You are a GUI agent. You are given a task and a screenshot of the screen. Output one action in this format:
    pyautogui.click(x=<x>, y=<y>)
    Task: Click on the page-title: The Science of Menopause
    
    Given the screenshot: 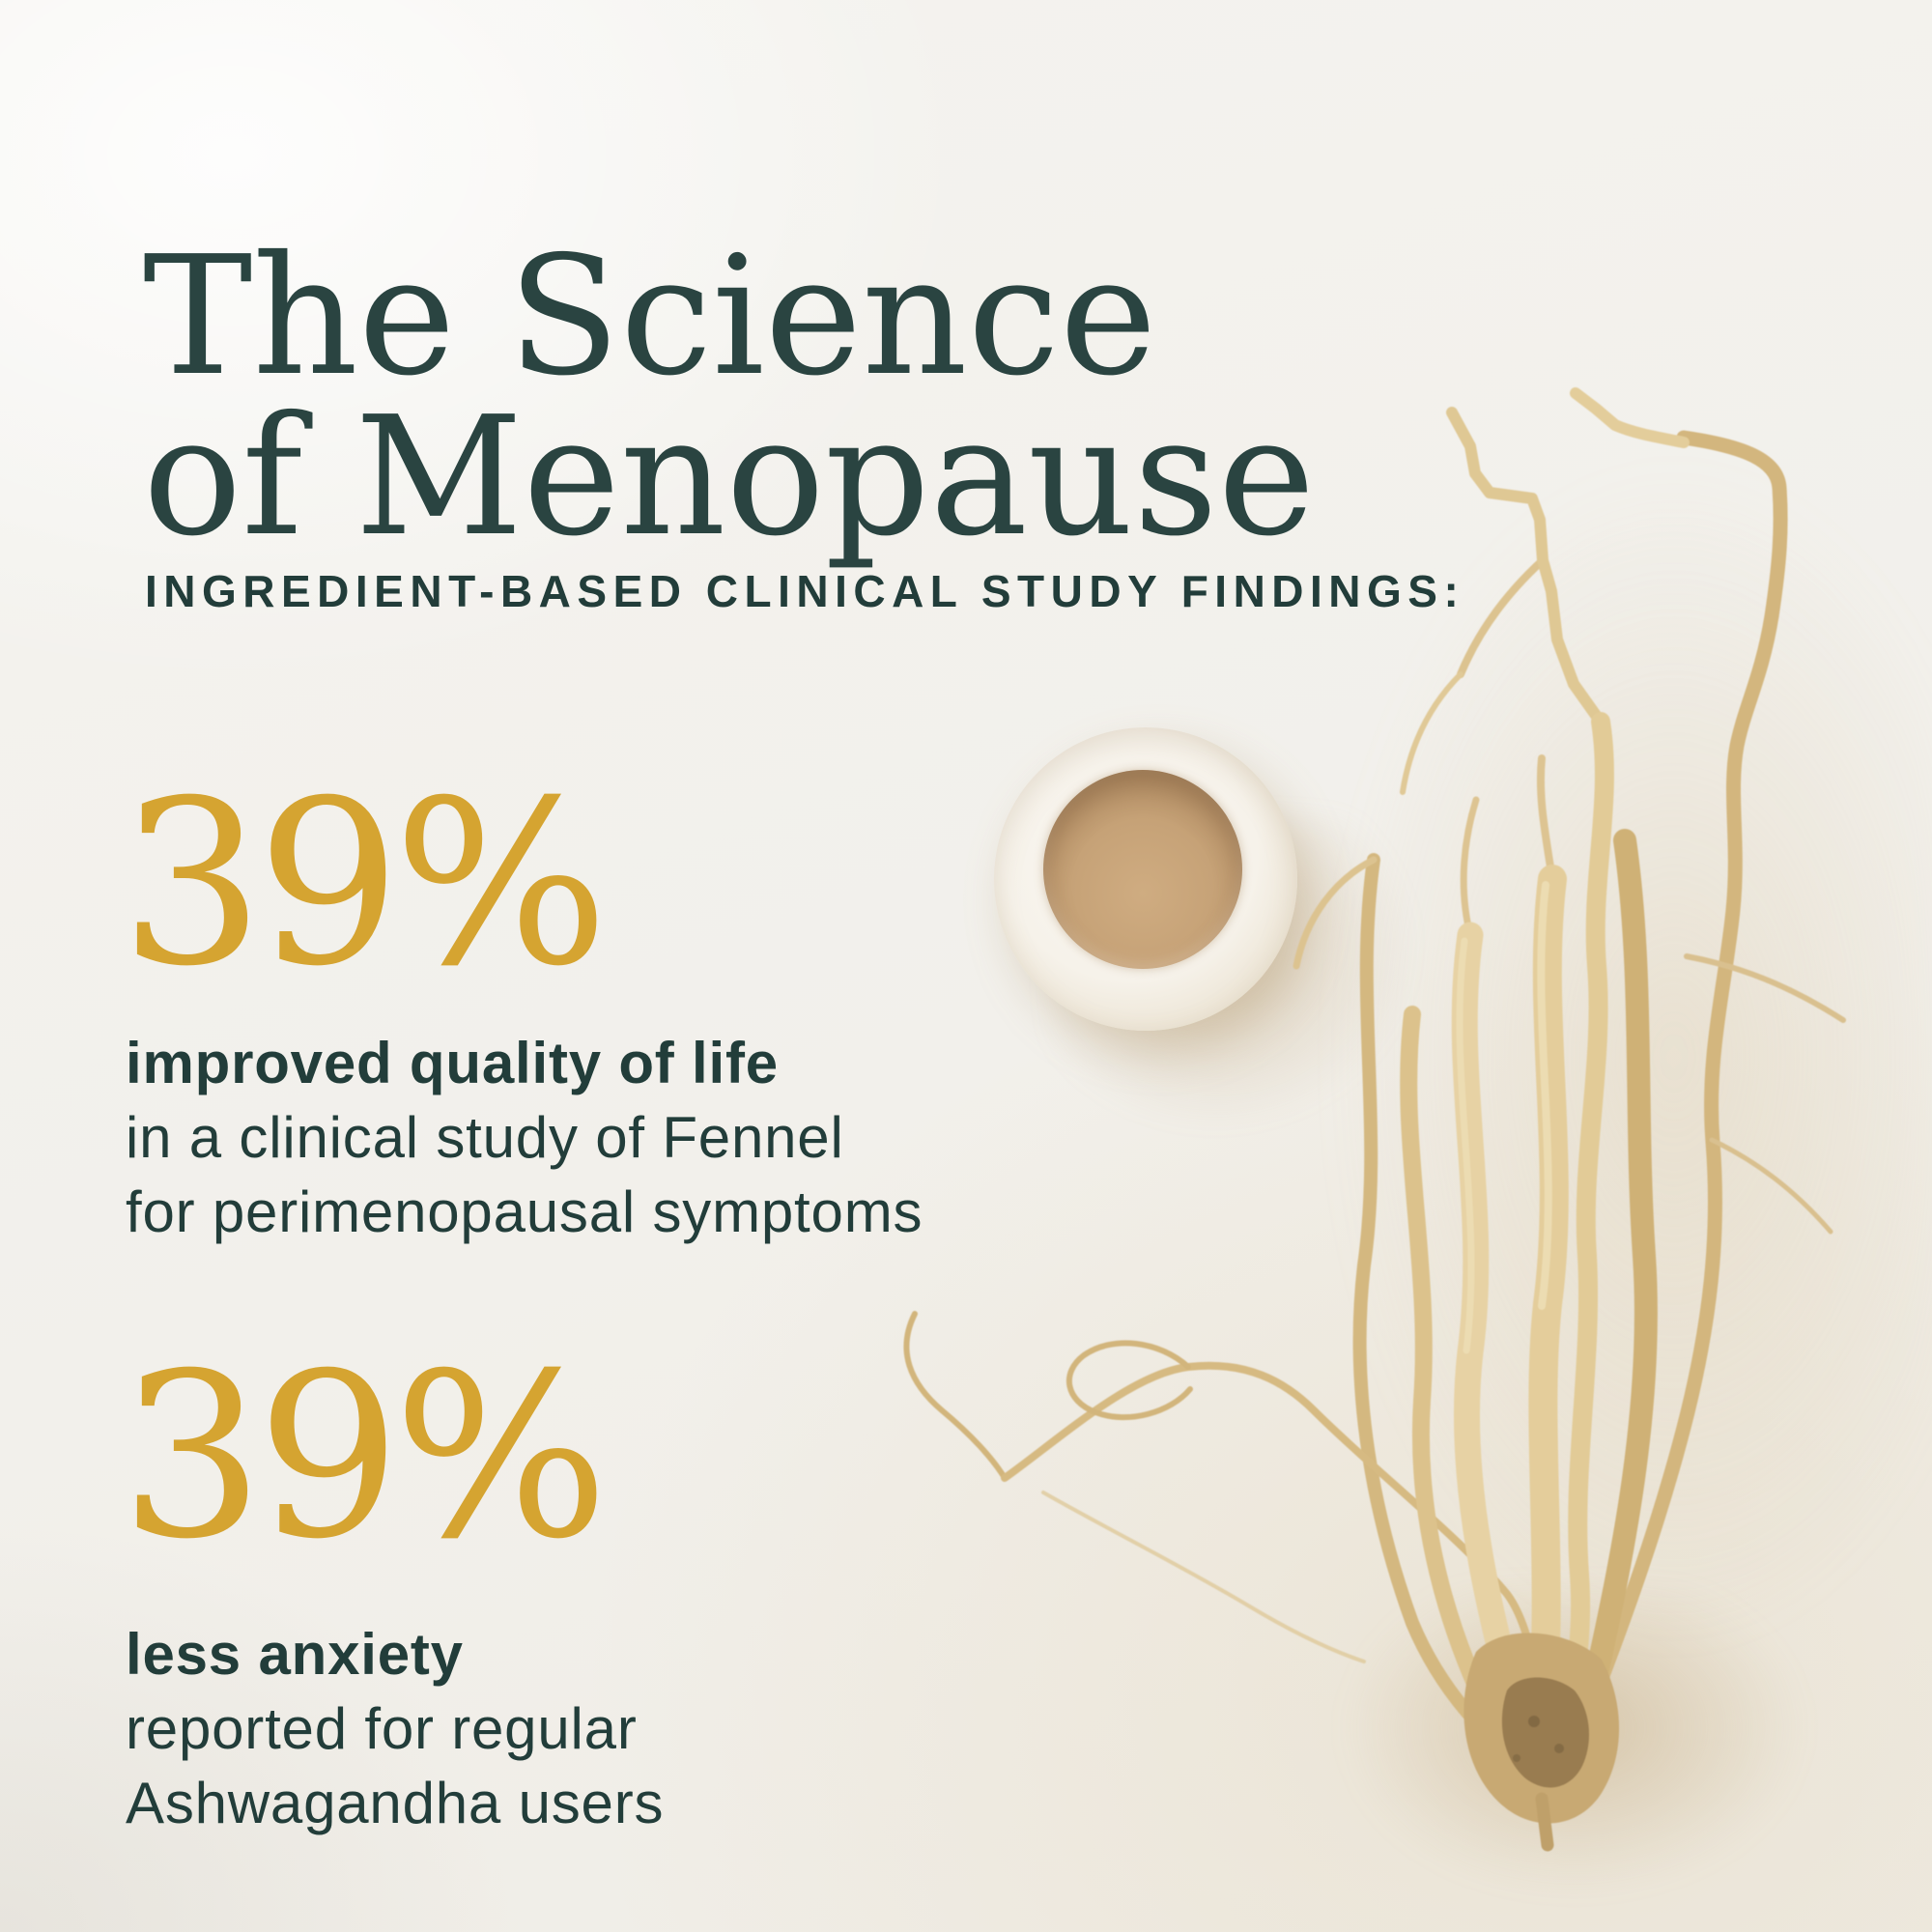 What is the action you would take?
    pyautogui.click(x=729, y=396)
    